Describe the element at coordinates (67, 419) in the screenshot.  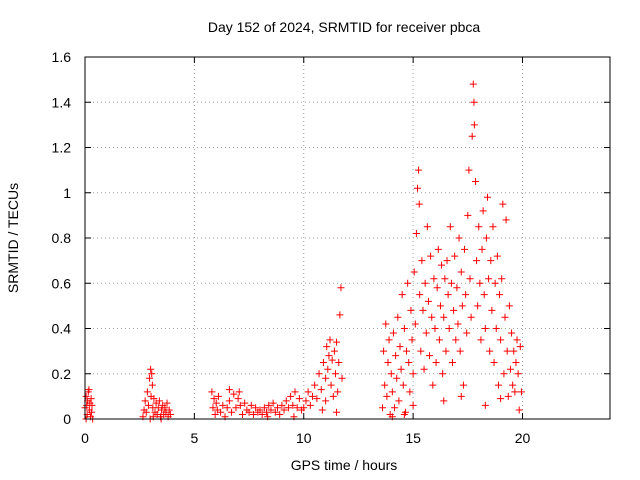
I see `y-tick-label: 0` at that location.